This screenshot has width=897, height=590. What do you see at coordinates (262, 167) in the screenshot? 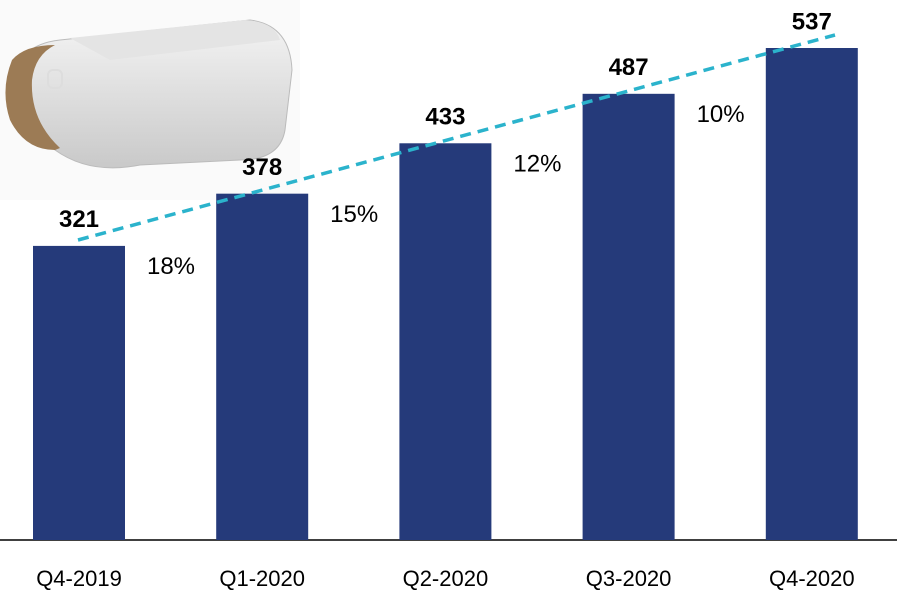
I see `value-label: 378` at bounding box center [262, 167].